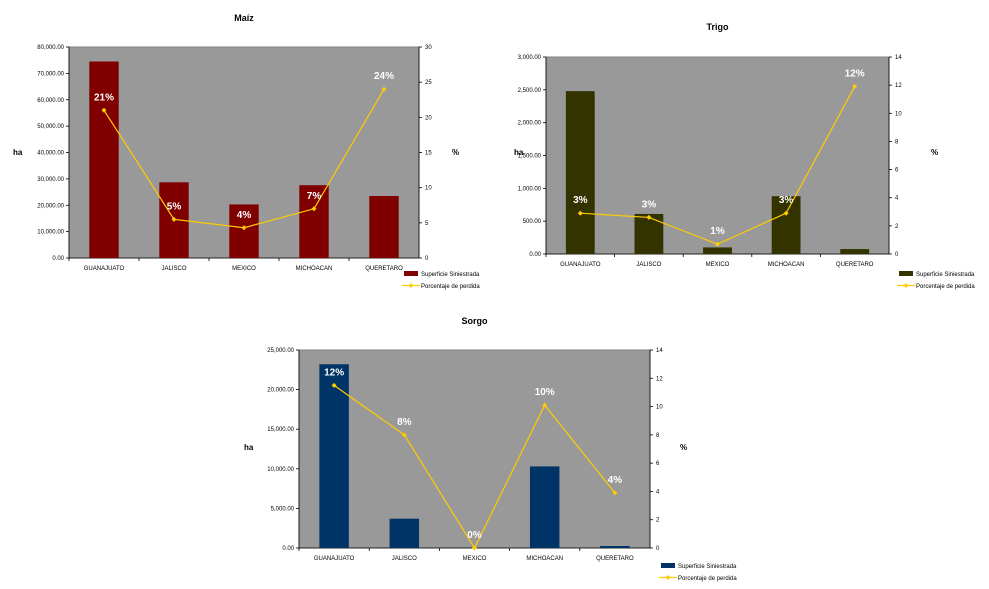 Image resolution: width=989 pixels, height=589 pixels. What do you see at coordinates (50, 48) in the screenshot?
I see `y-tick-label: 80,000.00` at bounding box center [50, 48].